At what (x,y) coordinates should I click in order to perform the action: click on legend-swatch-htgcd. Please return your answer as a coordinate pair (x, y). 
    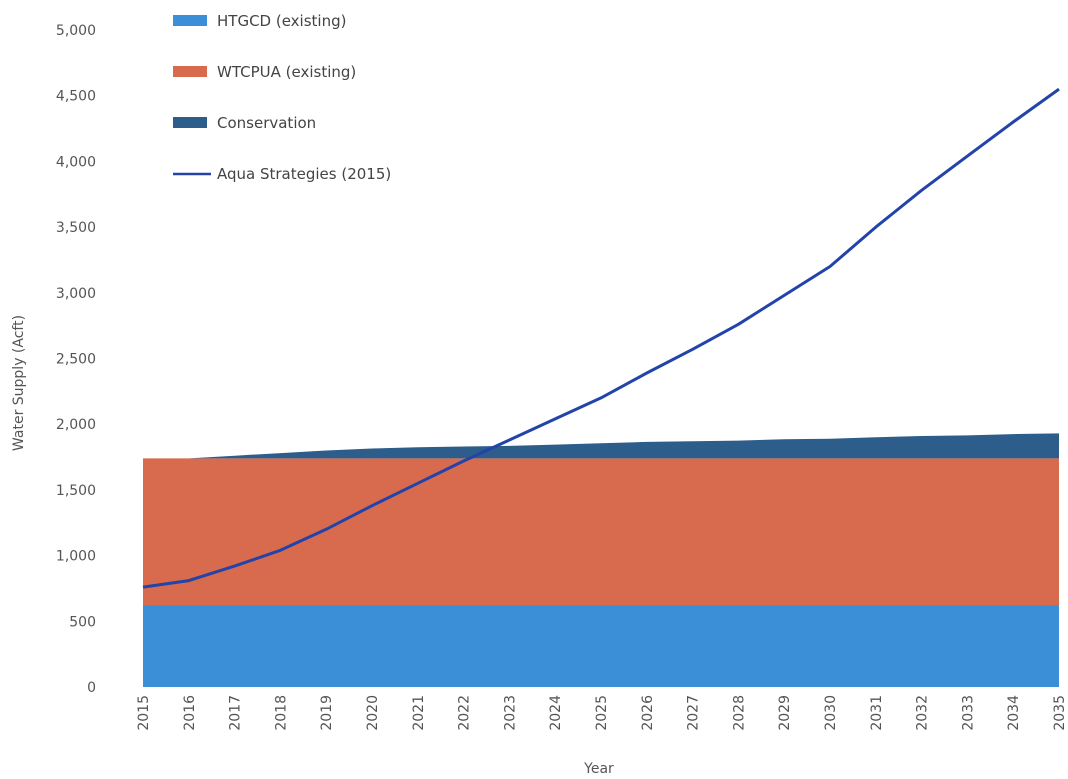
    Looking at the image, I should click on (190, 20).